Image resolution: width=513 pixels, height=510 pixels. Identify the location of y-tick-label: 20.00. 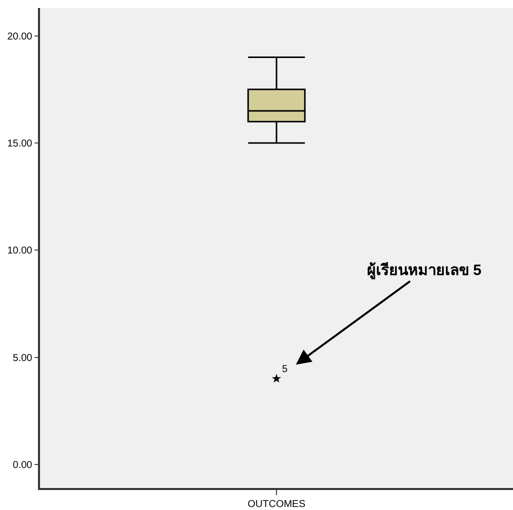
(20, 36).